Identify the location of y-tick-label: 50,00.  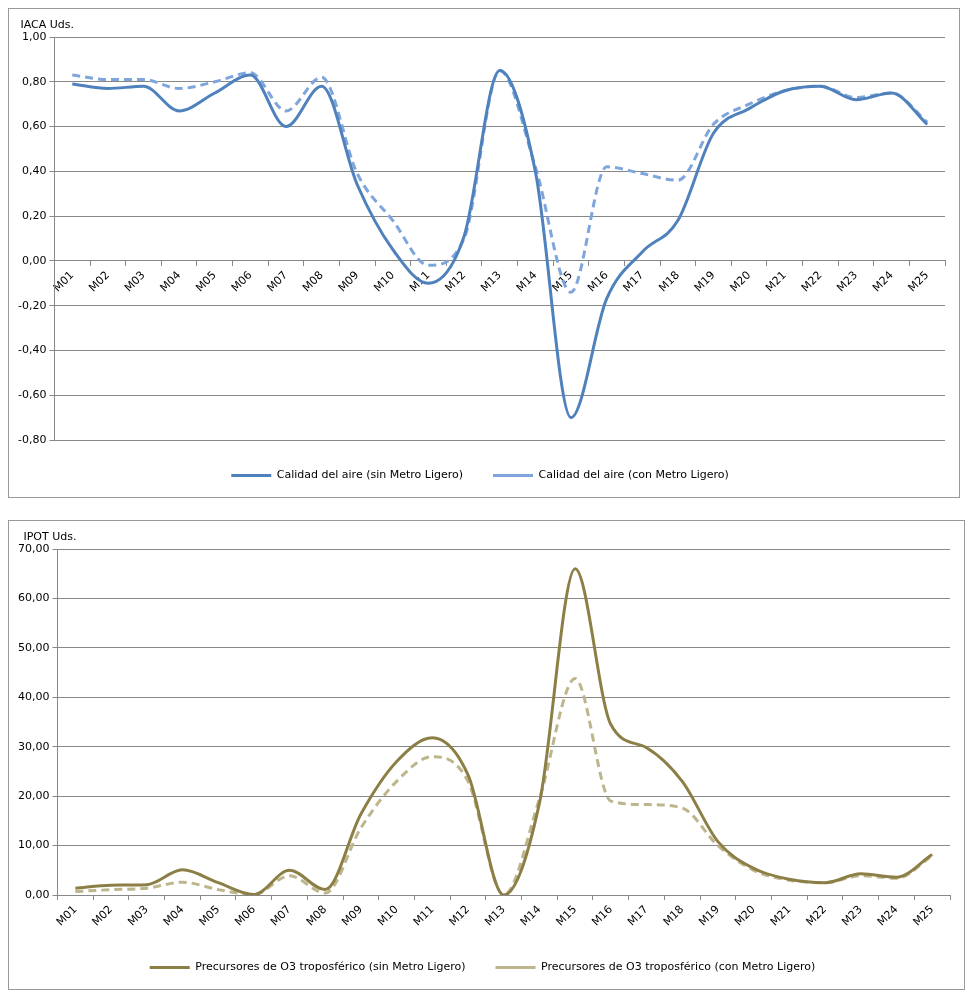
(33, 647).